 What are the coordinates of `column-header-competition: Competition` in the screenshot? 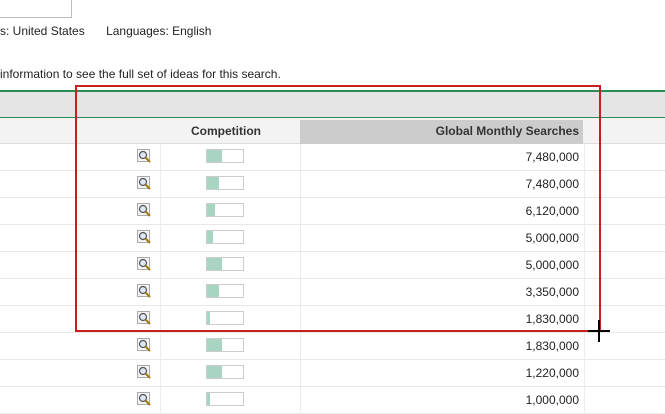 It's located at (226, 131).